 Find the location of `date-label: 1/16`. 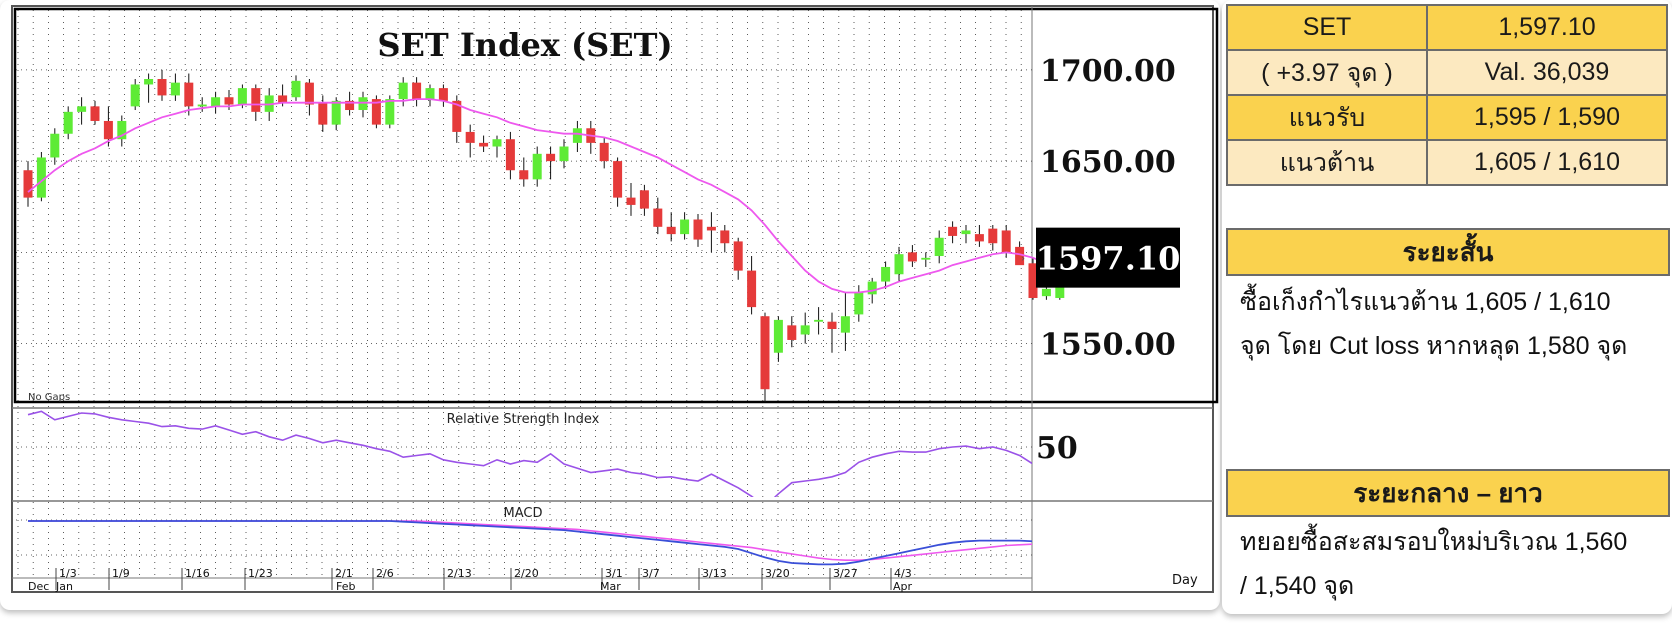

date-label: 1/16 is located at coordinates (197, 573).